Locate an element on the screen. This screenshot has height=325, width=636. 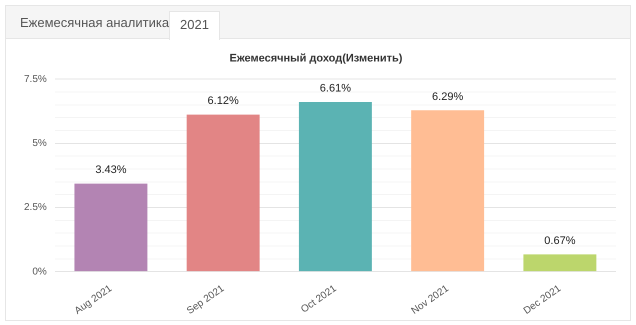
text: Ежемесячная аналитика is located at coordinates (94, 23).